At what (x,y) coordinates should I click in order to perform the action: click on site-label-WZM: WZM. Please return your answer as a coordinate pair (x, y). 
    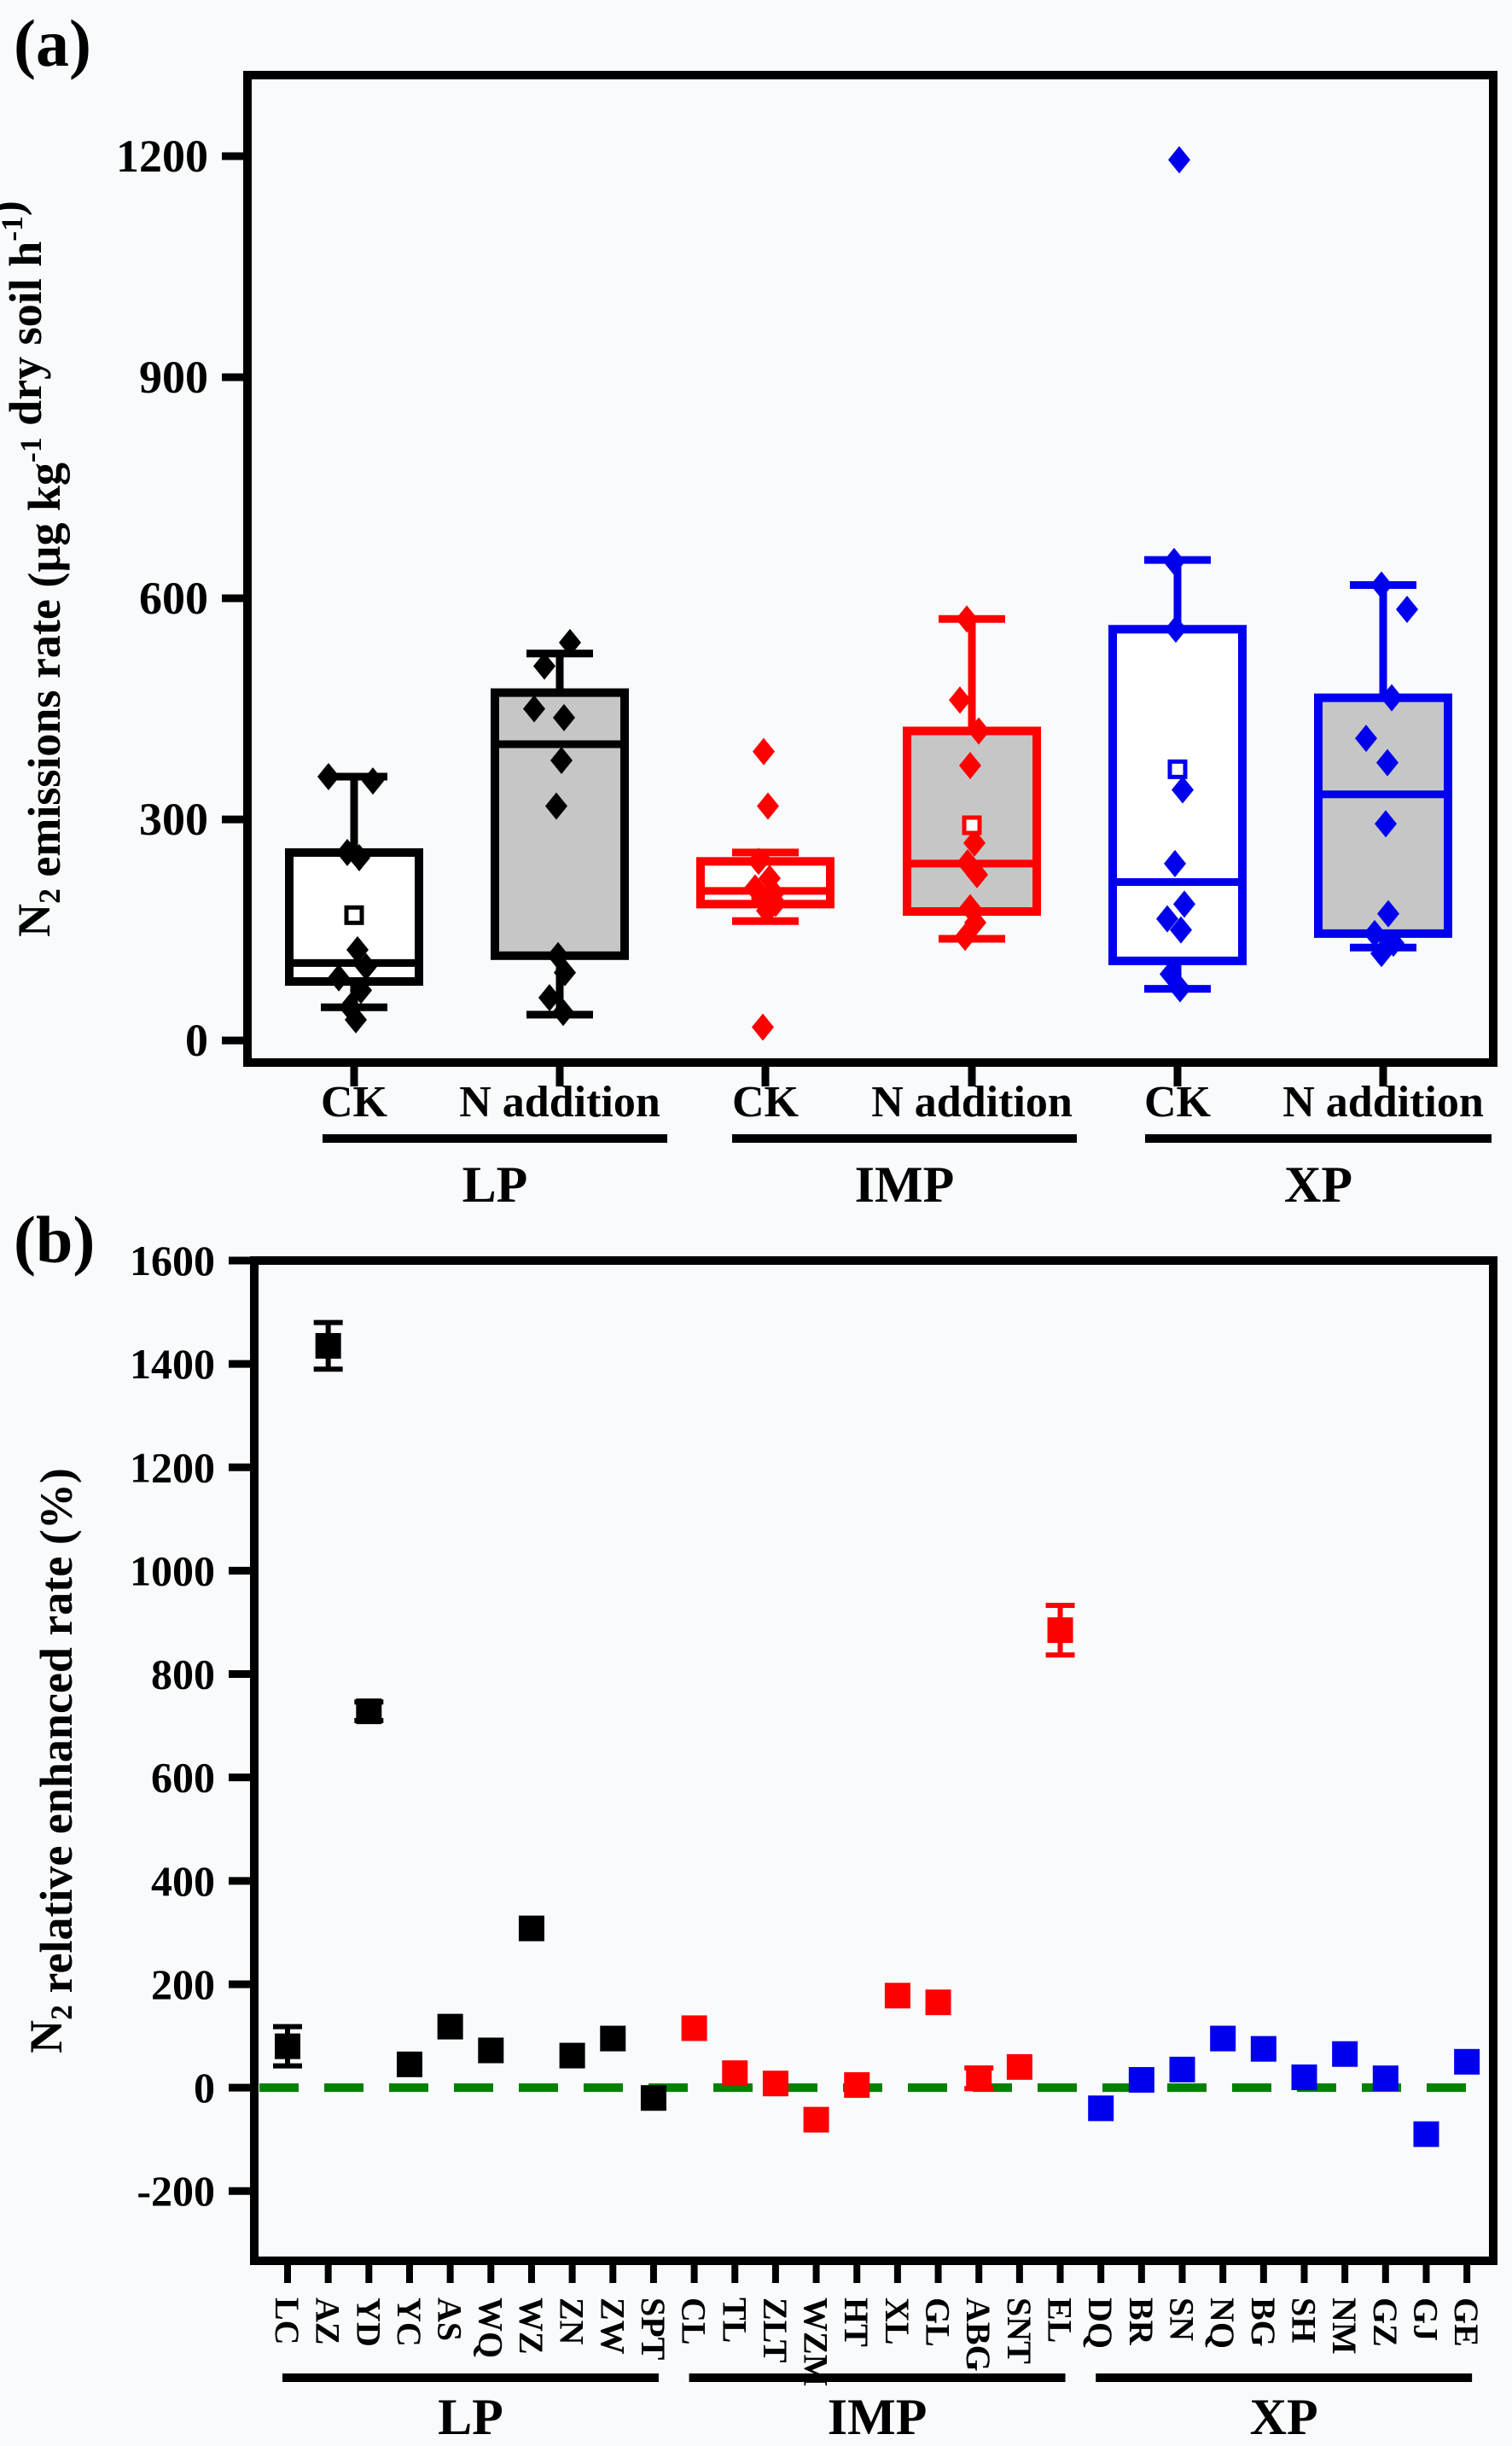
    Looking at the image, I should click on (816, 2341).